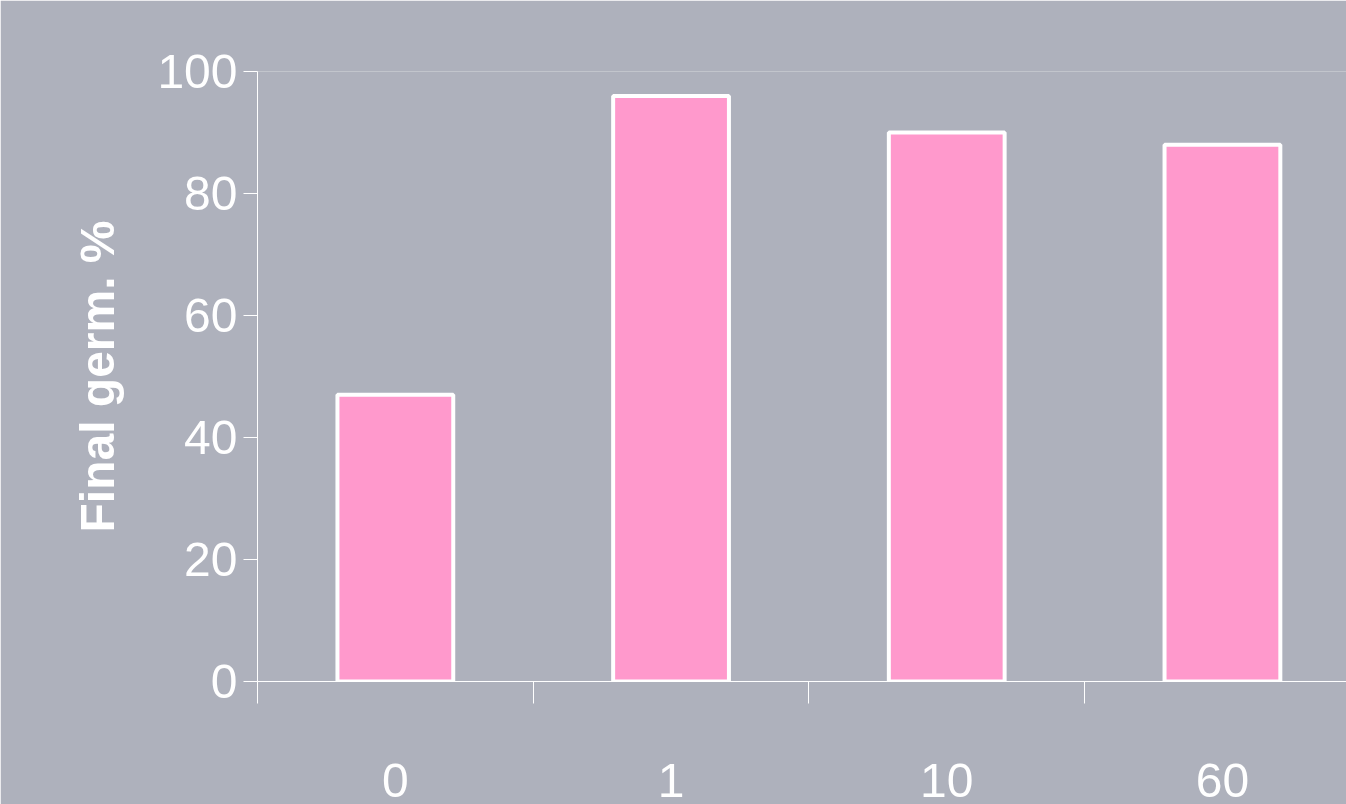 This screenshot has height=804, width=1346. Describe the element at coordinates (671, 778) in the screenshot. I see `x-tick-label: 1` at that location.